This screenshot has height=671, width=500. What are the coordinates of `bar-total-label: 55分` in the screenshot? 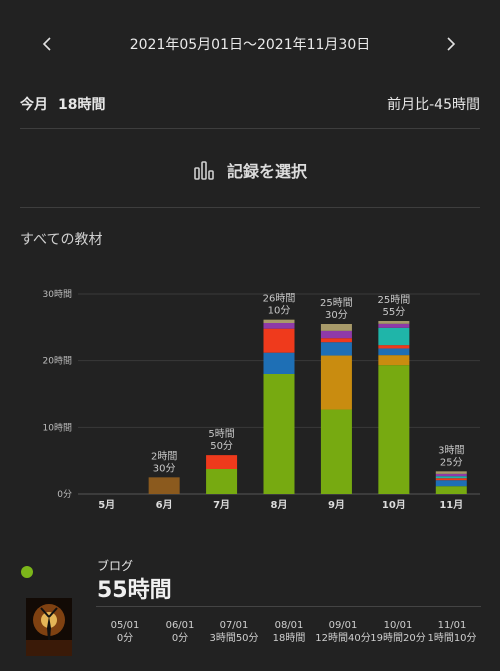 It's located at (393, 312).